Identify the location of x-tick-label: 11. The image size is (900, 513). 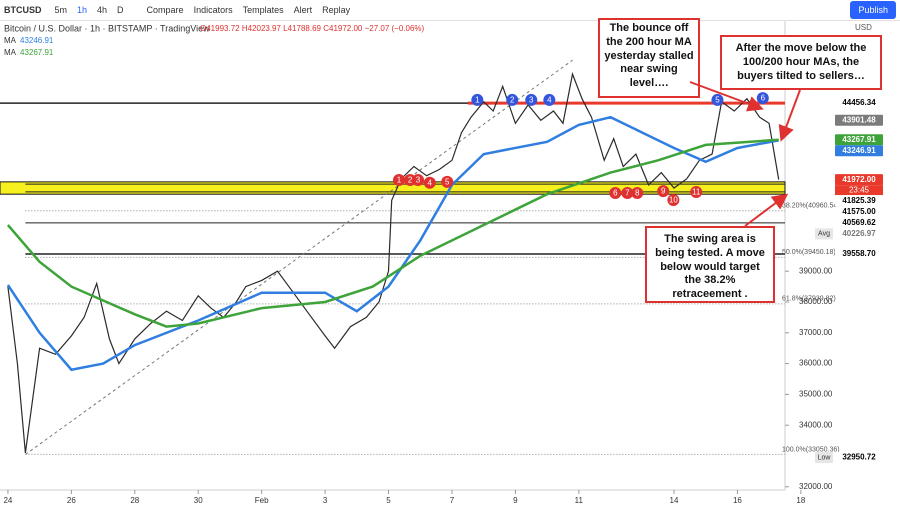
(579, 500).